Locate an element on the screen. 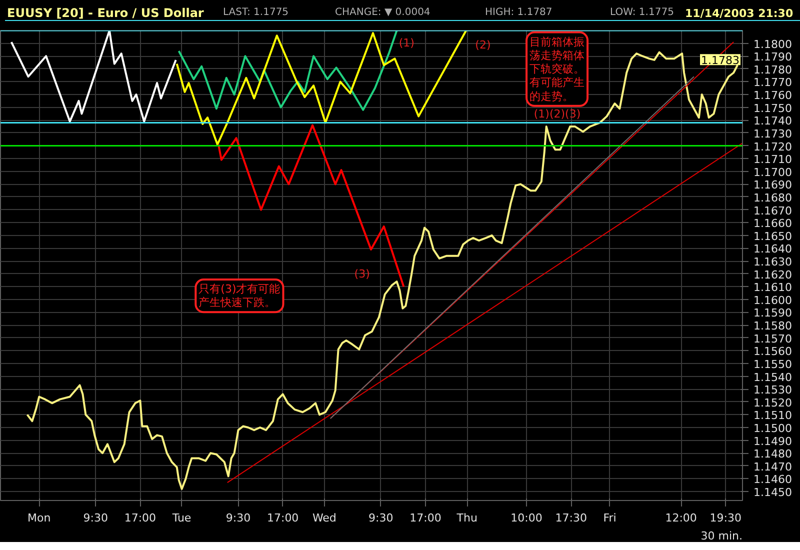 The image size is (800, 550). chart-title: EUUSY [20] - Euro / US Dollar is located at coordinates (105, 13).